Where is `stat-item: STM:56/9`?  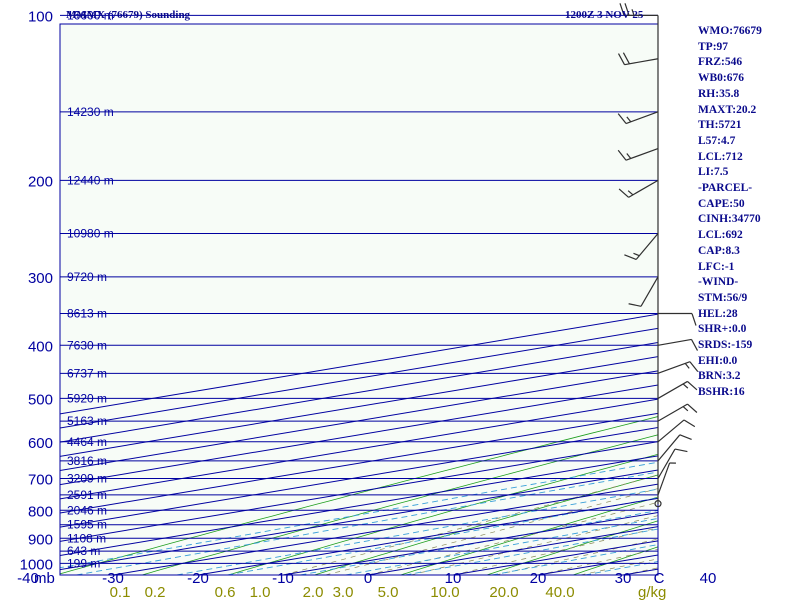 stat-item: STM:56/9 is located at coordinates (723, 297).